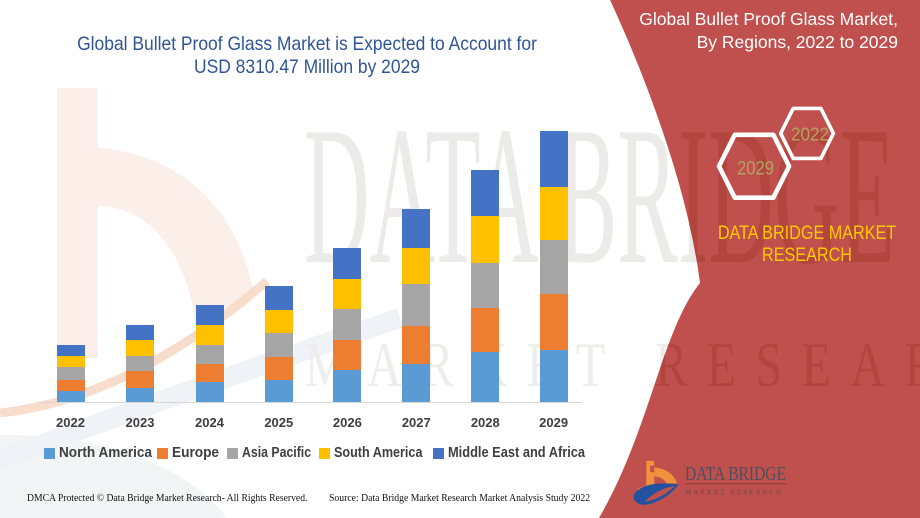  What do you see at coordinates (810, 134) in the screenshot?
I see `svg-text: 2022` at bounding box center [810, 134].